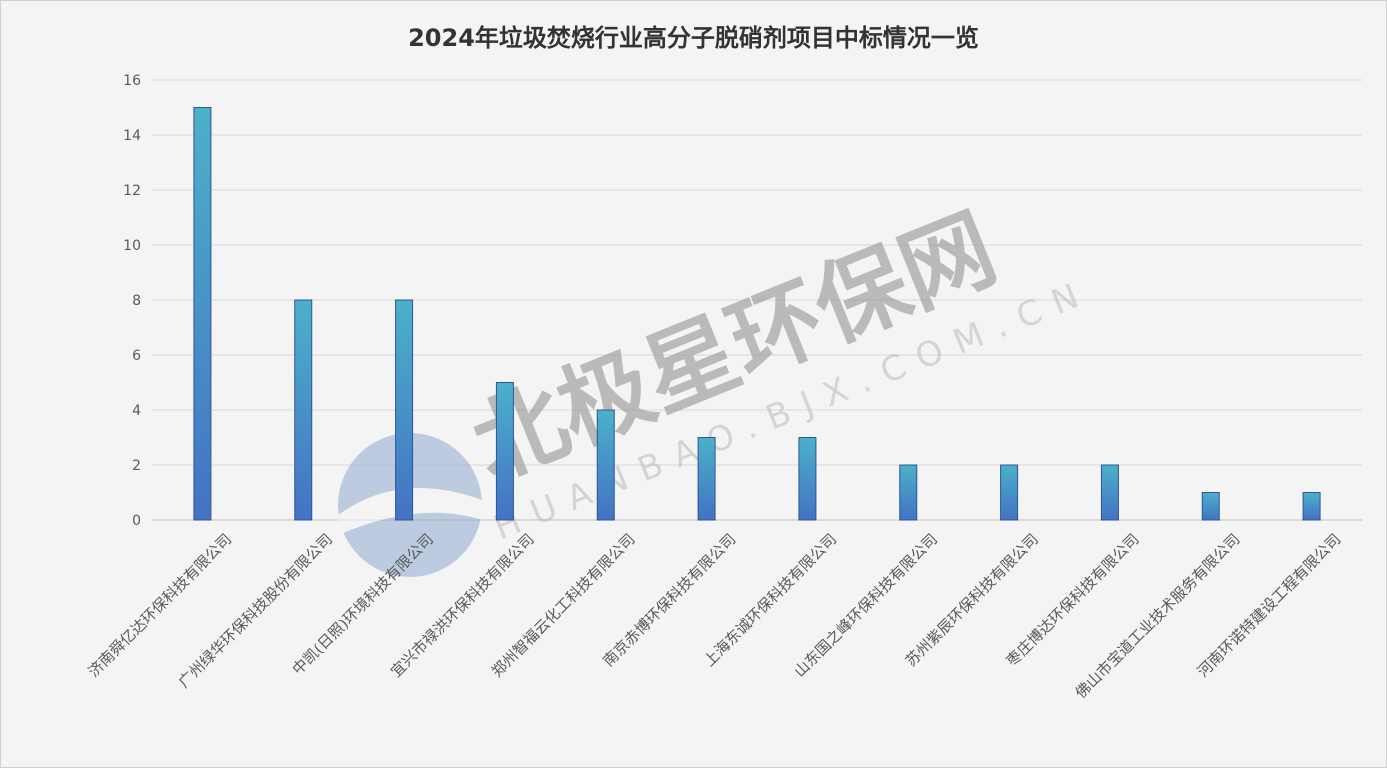  Describe the element at coordinates (1158, 616) in the screenshot. I see `x-tick-label: 佛山市宝道工业技术服务有限公司` at that location.